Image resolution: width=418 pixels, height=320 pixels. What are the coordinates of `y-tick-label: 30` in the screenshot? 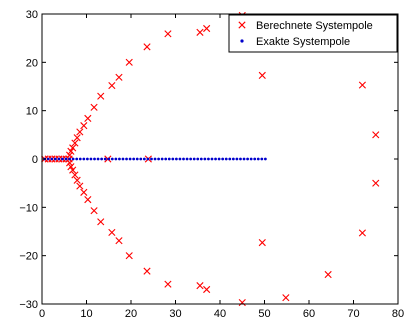 It's located at (32, 15).